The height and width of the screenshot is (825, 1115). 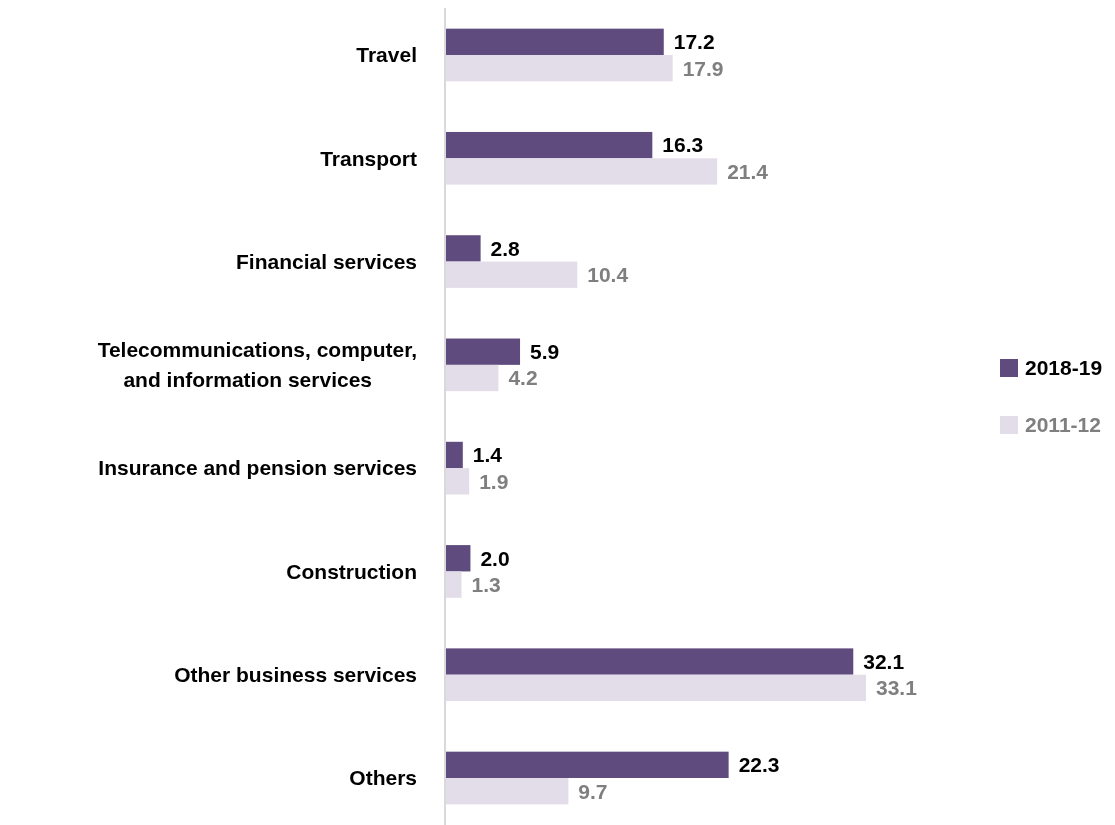 What do you see at coordinates (683, 145) in the screenshot?
I see `data-label: 16.3` at bounding box center [683, 145].